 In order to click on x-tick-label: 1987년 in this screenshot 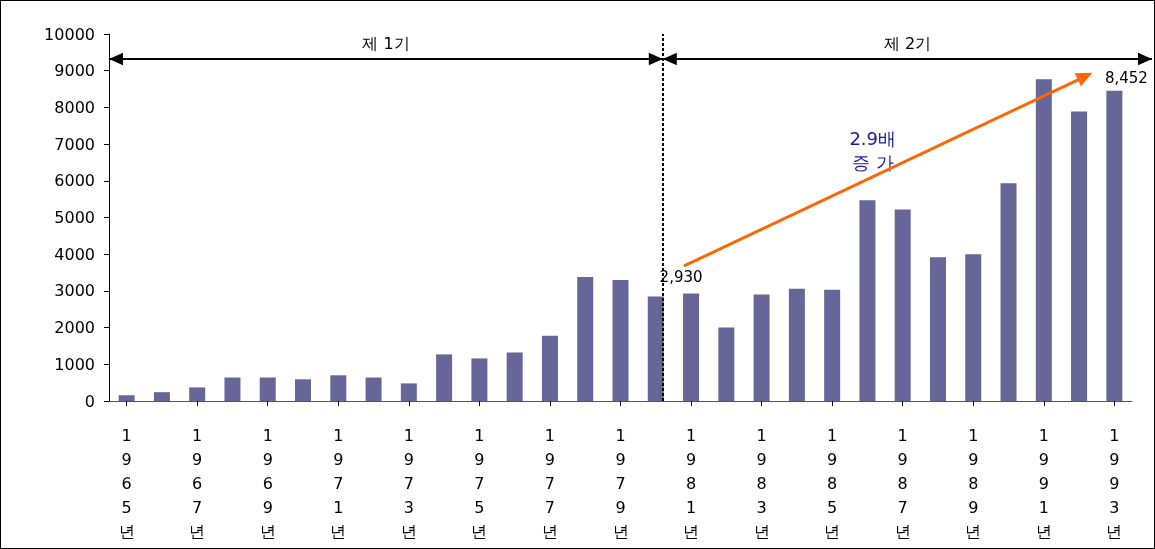, I will do `click(902, 483)`.